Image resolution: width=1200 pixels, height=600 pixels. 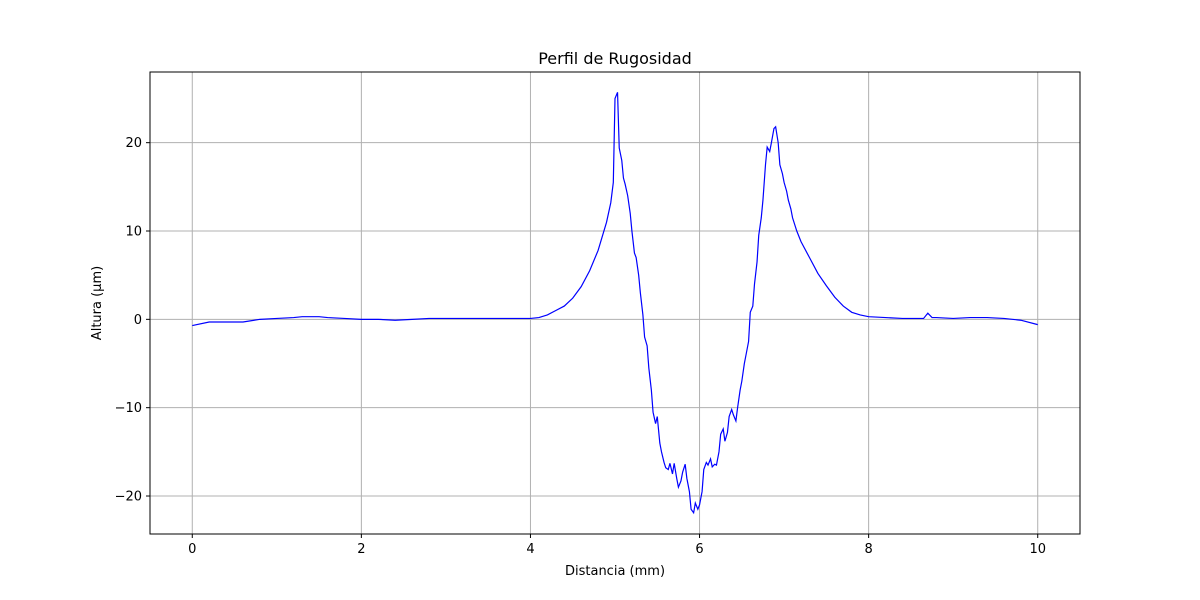 I want to click on y-axis-label: Altura (µm), so click(x=97, y=303).